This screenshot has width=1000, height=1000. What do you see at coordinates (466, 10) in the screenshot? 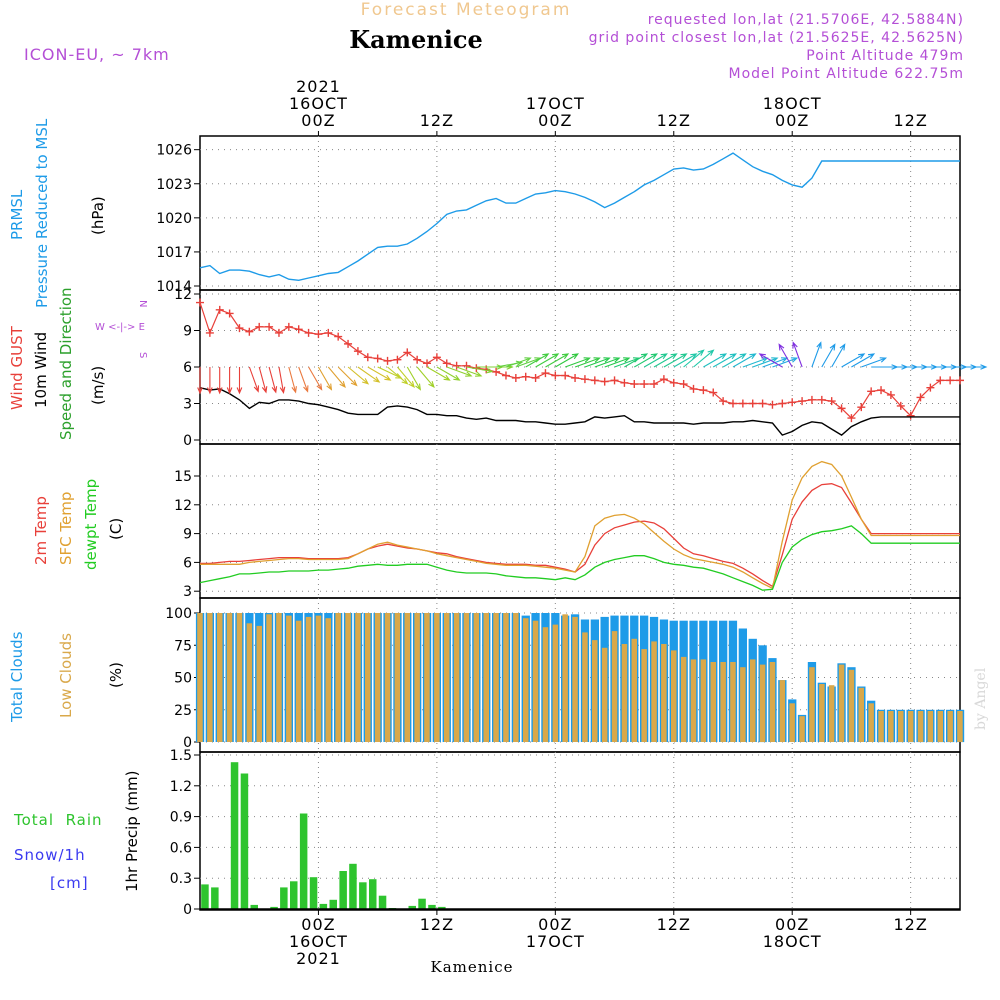
I see `product-title: Forecast Meteogram` at bounding box center [466, 10].